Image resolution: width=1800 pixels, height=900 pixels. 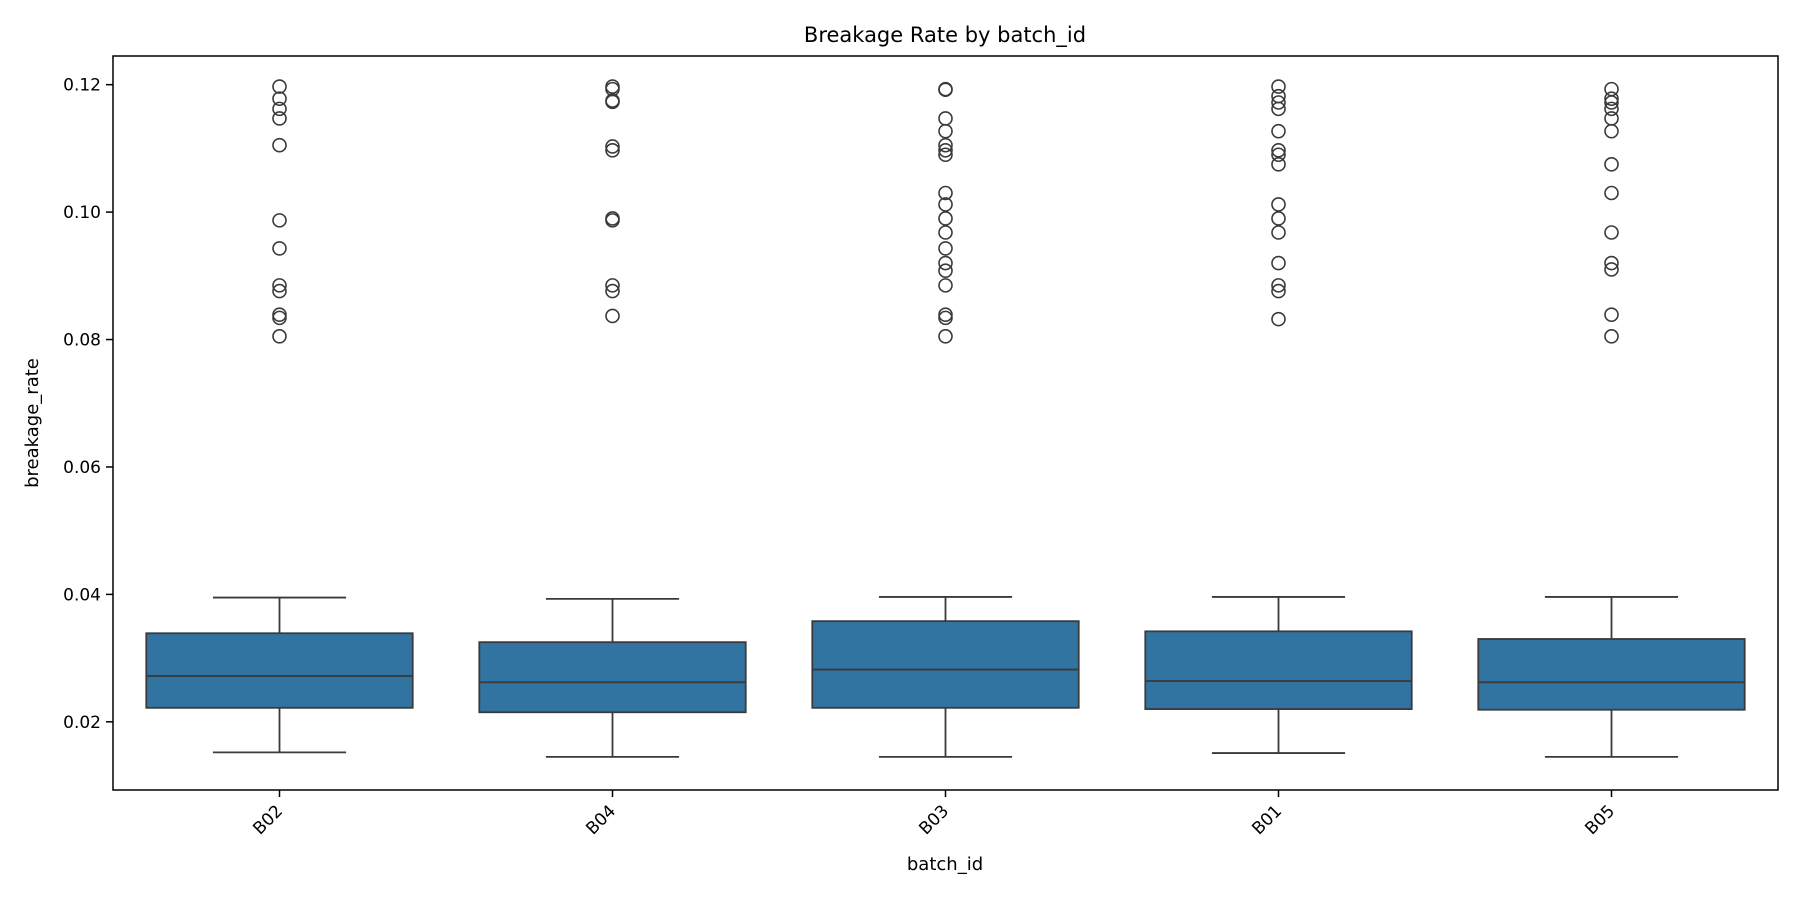 What do you see at coordinates (601, 820) in the screenshot?
I see `x-tick-label: B04` at bounding box center [601, 820].